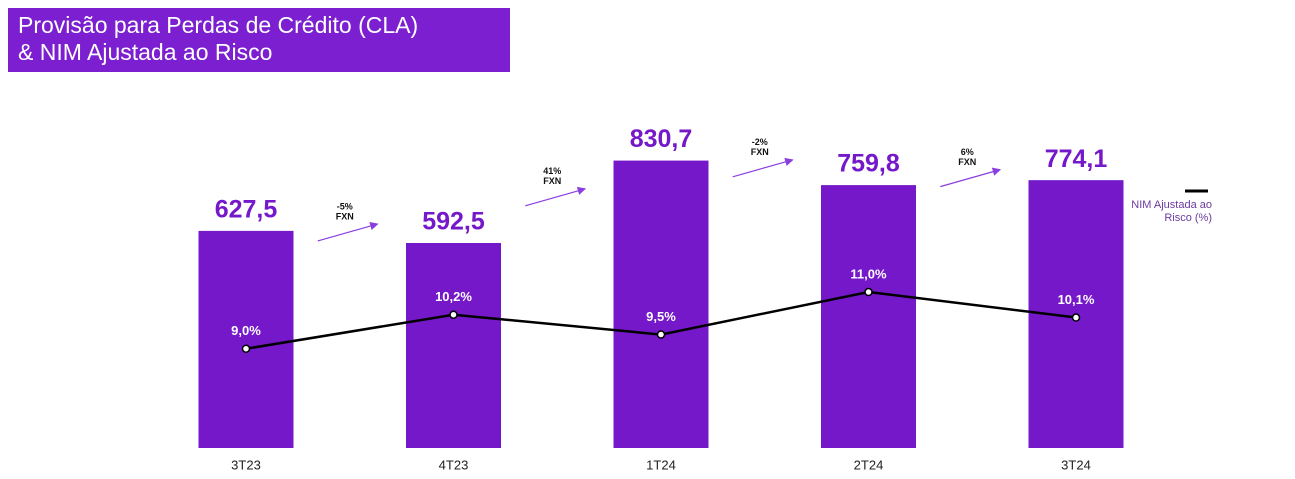 The image size is (1295, 479). I want to click on line-value-label: 11,0%, so click(868, 273).